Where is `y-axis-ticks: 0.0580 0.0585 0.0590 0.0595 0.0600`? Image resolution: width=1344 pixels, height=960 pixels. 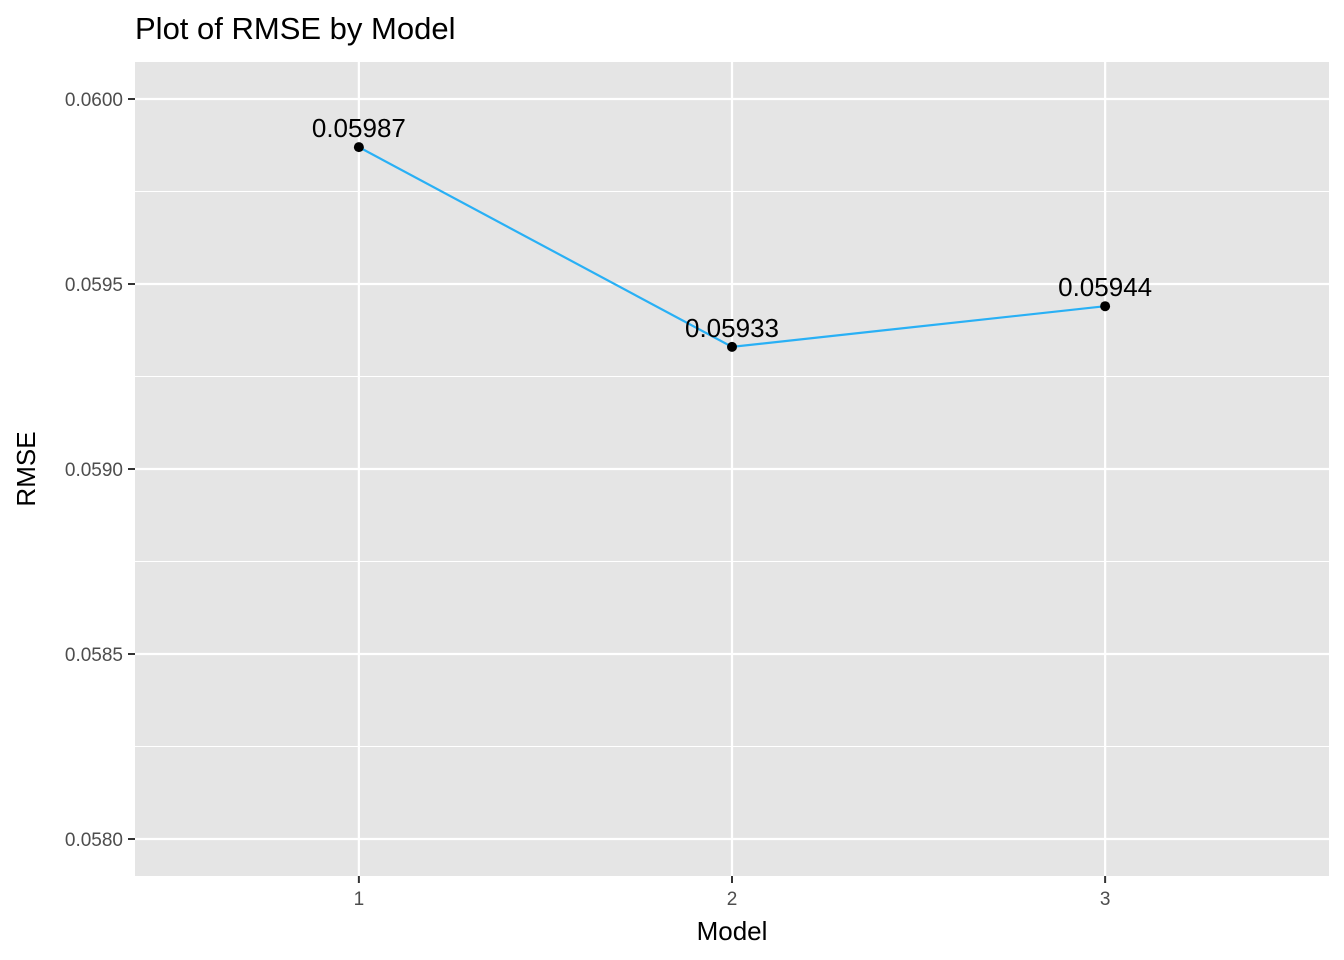 y-axis-ticks: 0.0580 0.0585 0.0590 0.0595 0.0600 is located at coordinates (100, 470).